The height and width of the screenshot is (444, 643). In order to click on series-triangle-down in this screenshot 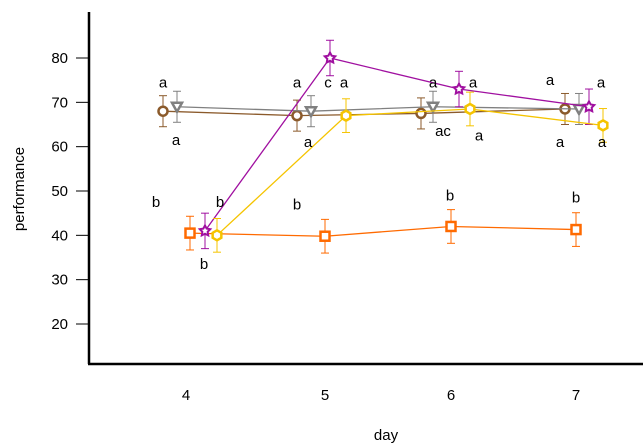, I will do `click(378, 109)`.